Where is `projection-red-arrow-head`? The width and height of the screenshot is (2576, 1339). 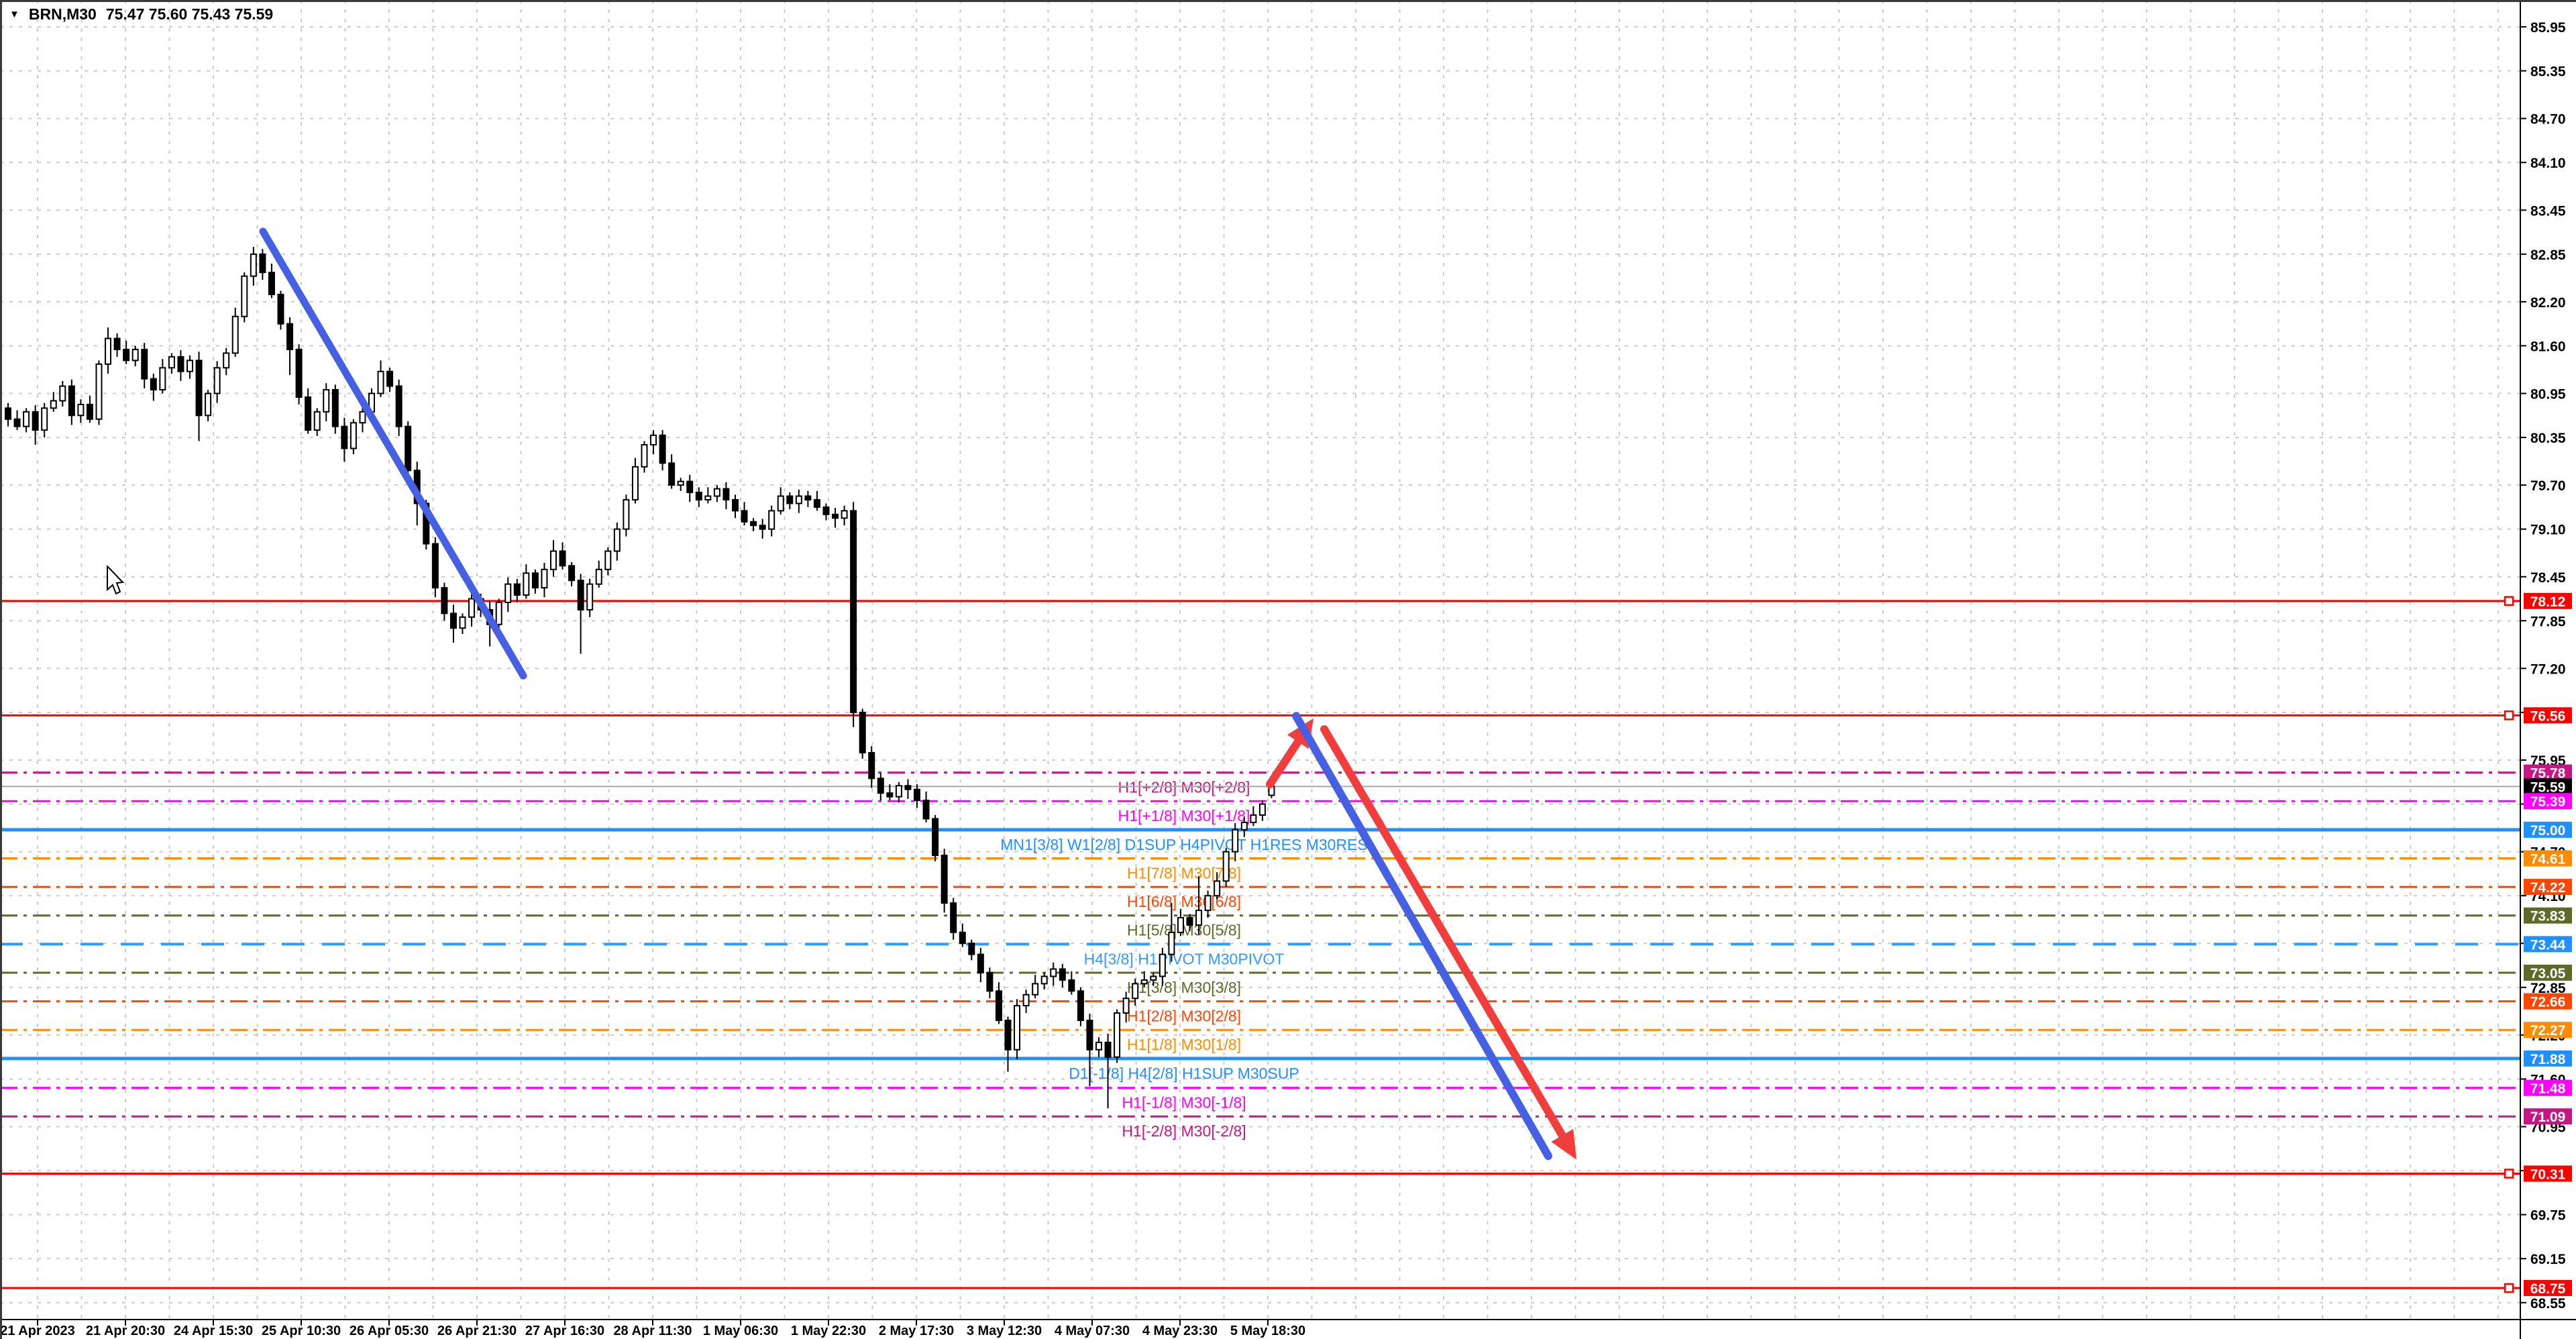 projection-red-arrow-head is located at coordinates (1563, 1144).